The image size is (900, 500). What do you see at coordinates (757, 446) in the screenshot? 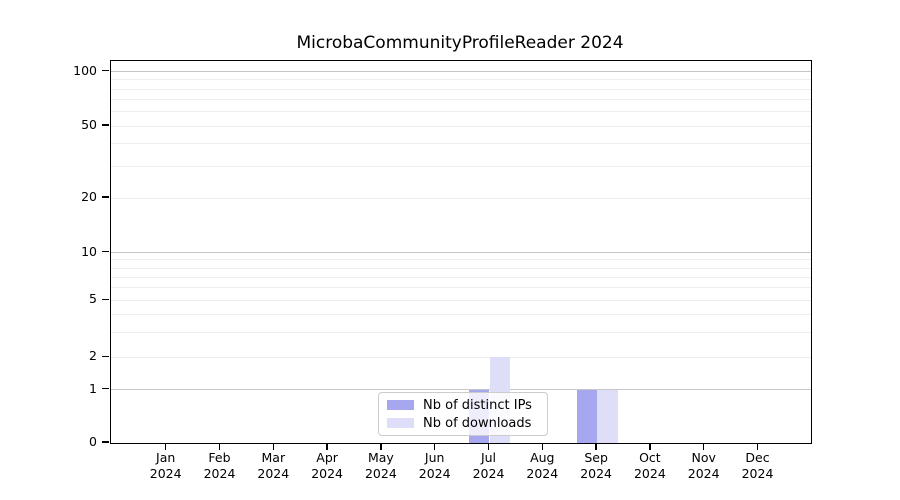
I see `x-tick-mark-dec` at bounding box center [757, 446].